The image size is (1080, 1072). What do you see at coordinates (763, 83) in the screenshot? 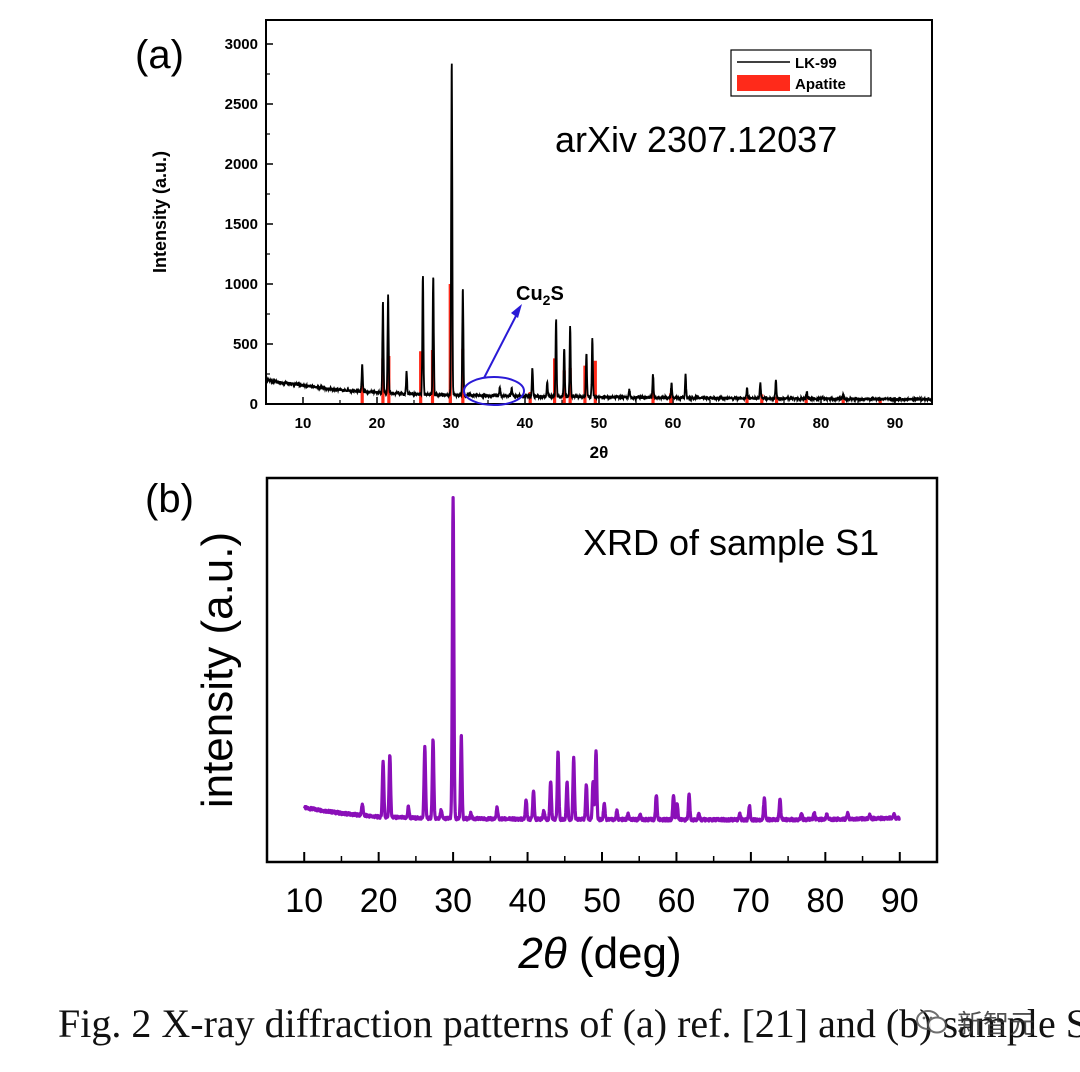
I see `legend-swatch-apatite` at bounding box center [763, 83].